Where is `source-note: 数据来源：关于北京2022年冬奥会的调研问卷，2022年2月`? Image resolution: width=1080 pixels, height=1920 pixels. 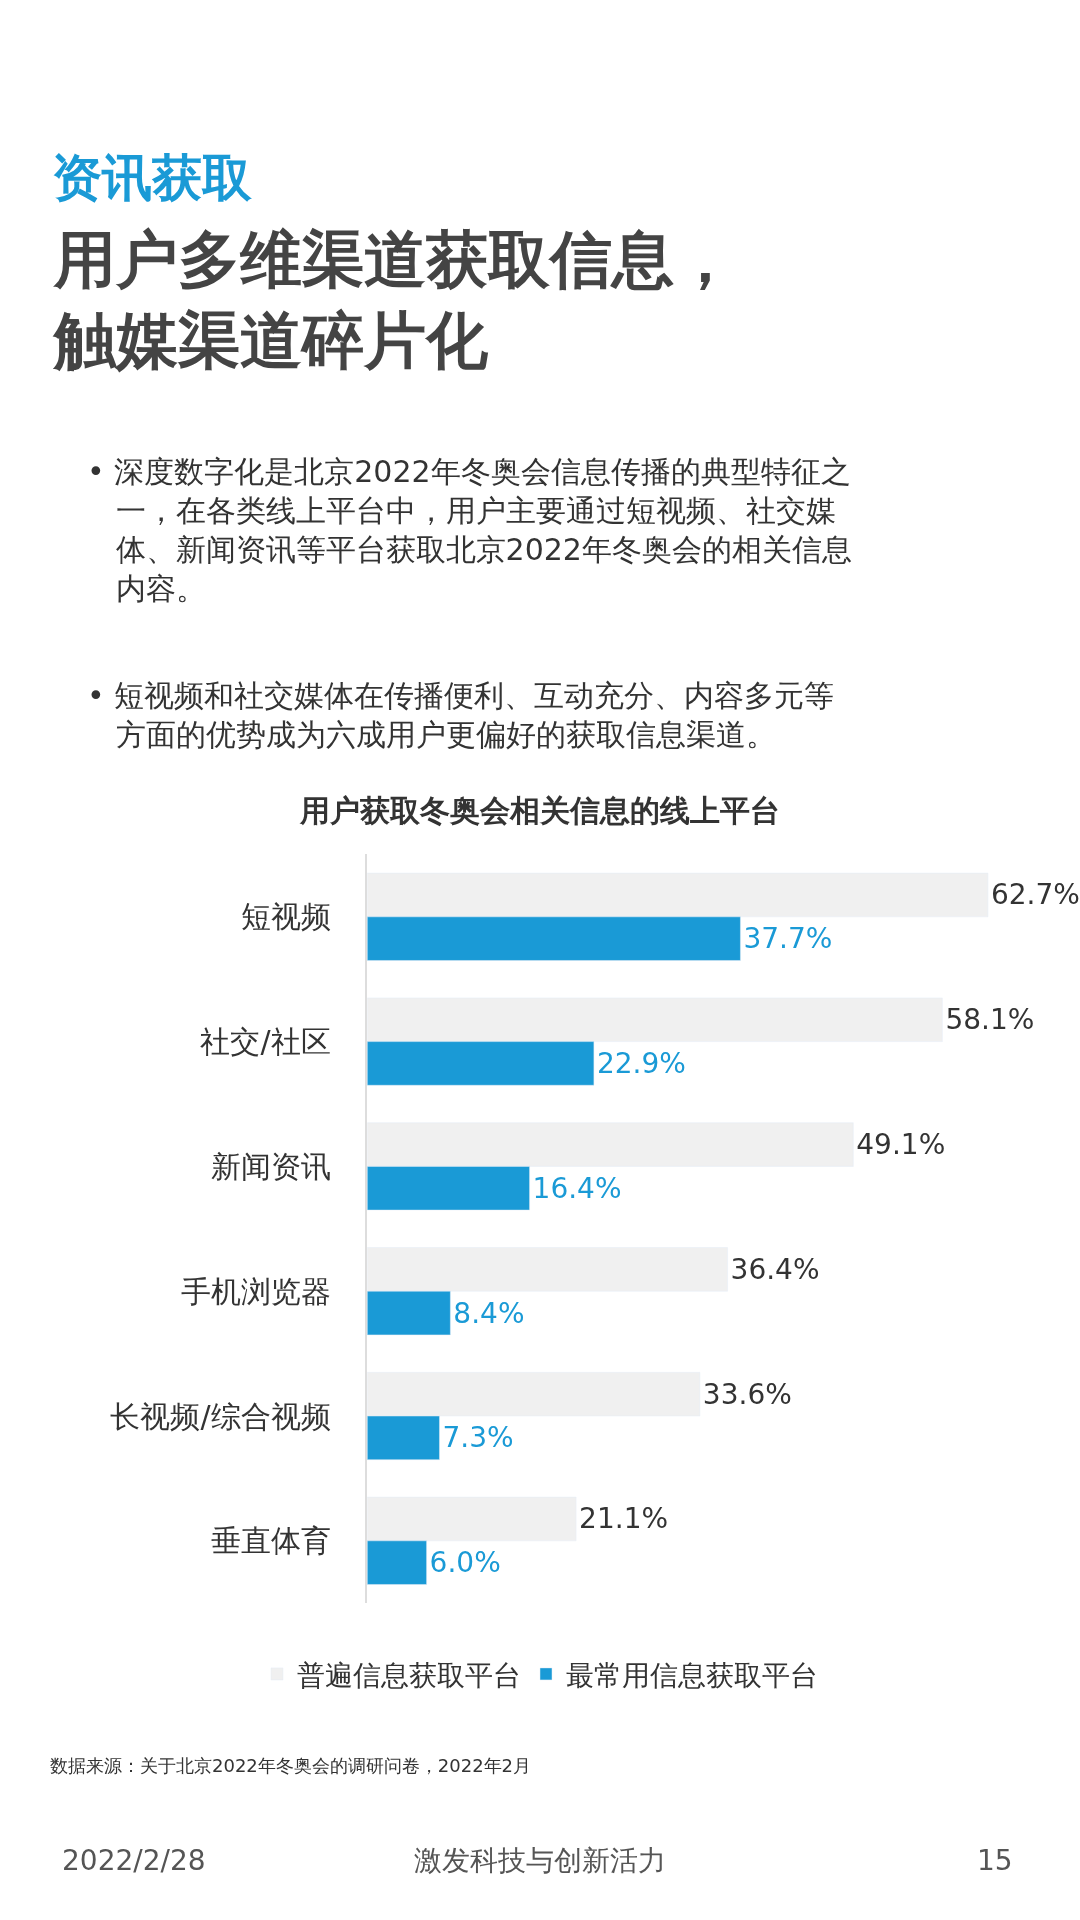
source-note: 数据来源：关于北京2022年冬奥会的调研问卷，2022年2月 is located at coordinates (291, 1765).